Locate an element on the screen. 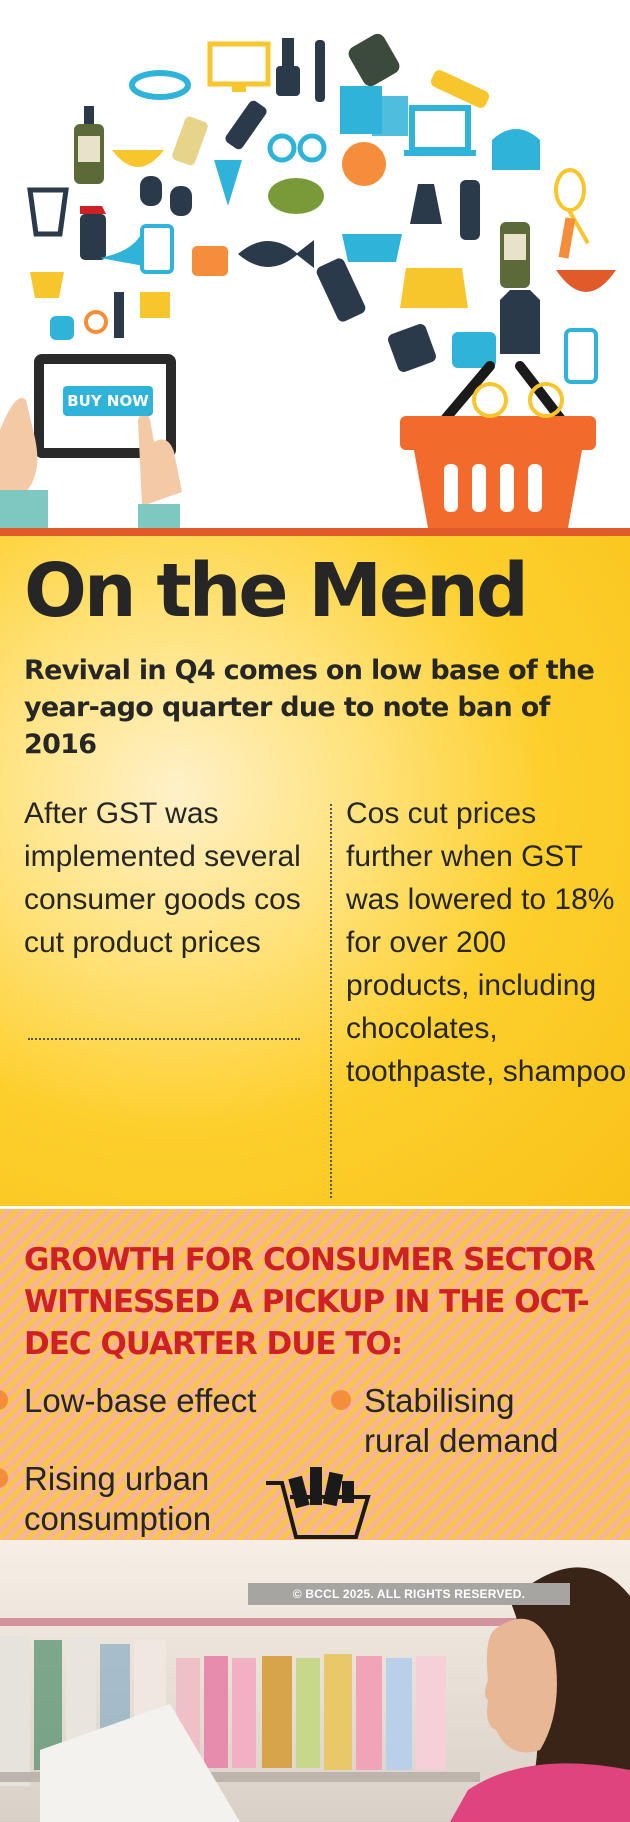 Image resolution: width=630 pixels, height=1822 pixels. lipstick-icon is located at coordinates (460, 89).